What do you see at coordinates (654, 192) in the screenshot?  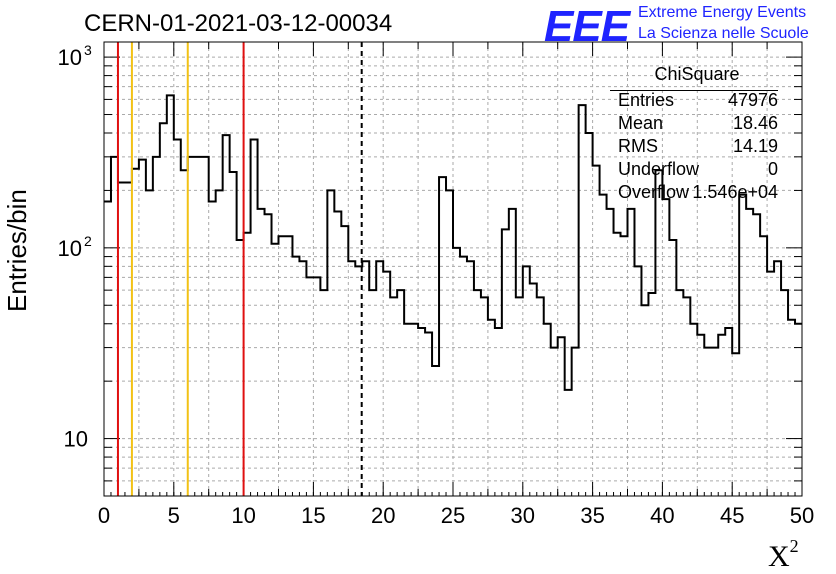 I see `stats-label: Overflow` at bounding box center [654, 192].